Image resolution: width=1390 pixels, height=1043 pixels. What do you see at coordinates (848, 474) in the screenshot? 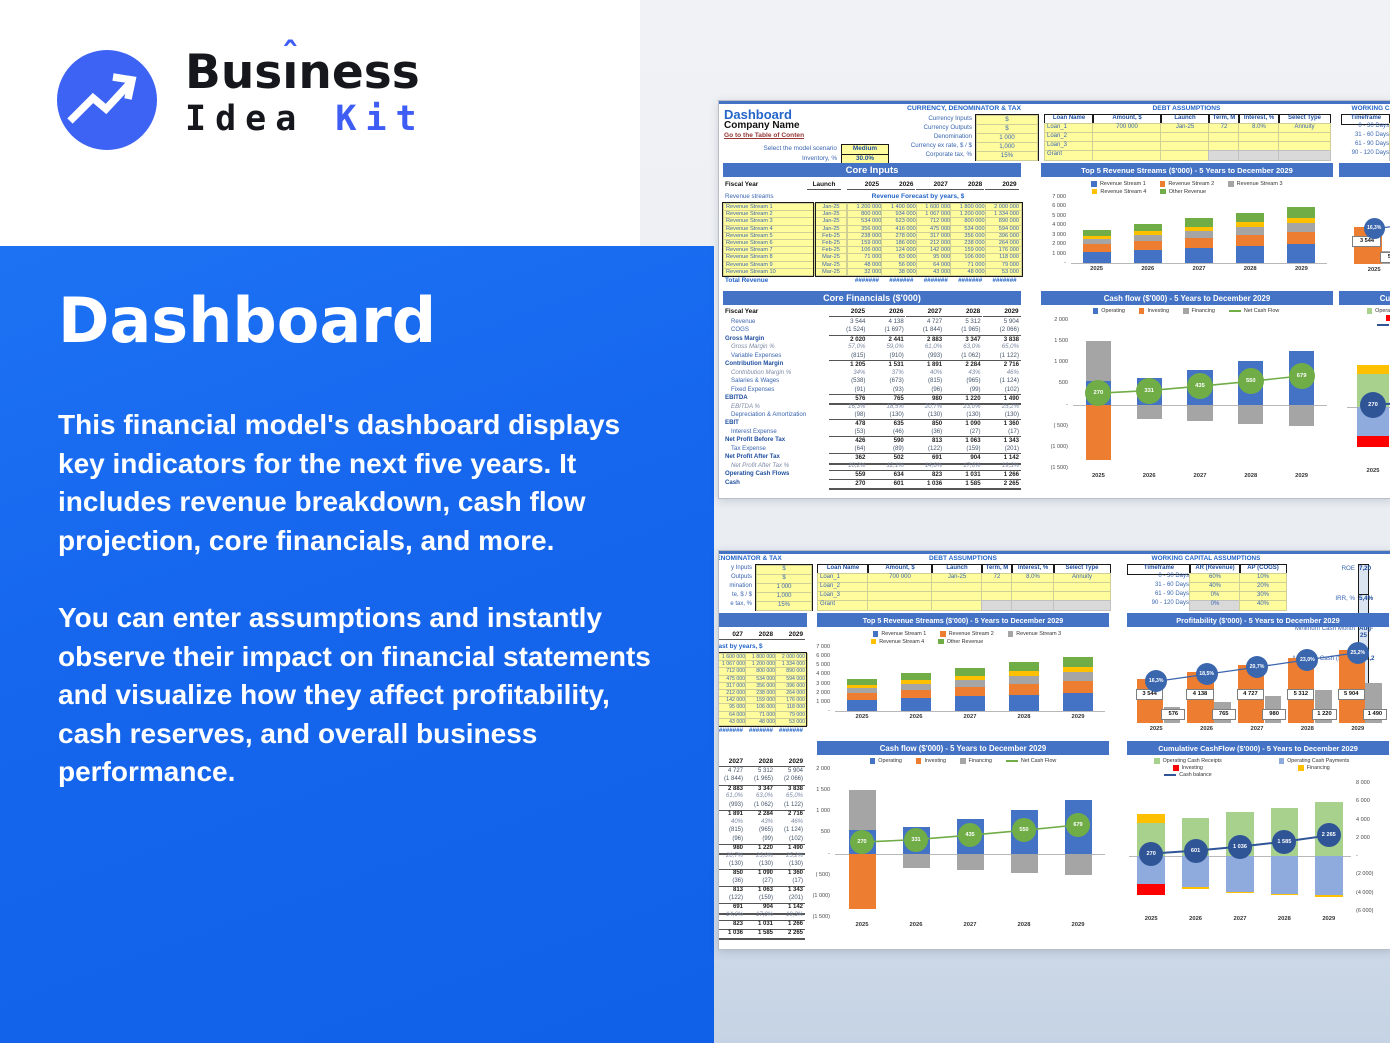
I see `fin-value: 559` at bounding box center [848, 474].